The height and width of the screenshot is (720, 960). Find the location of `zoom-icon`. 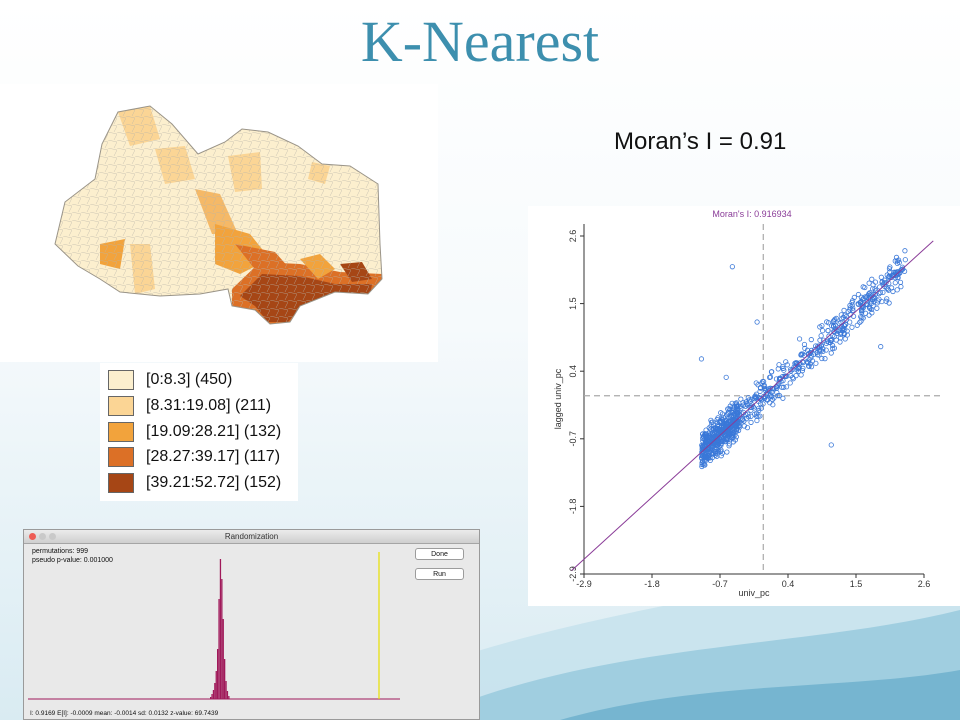

zoom-icon is located at coordinates (52, 536).